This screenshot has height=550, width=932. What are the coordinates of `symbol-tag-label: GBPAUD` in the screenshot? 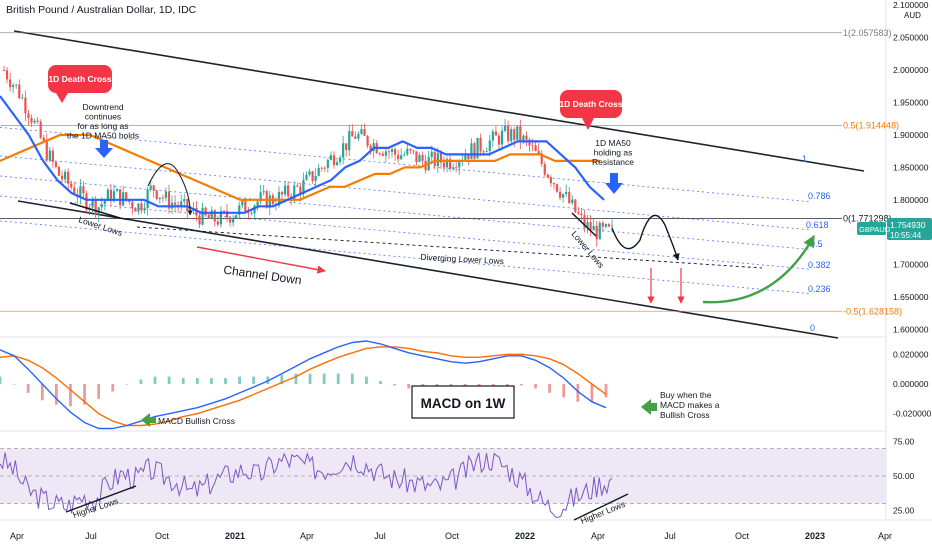 It's located at (875, 229).